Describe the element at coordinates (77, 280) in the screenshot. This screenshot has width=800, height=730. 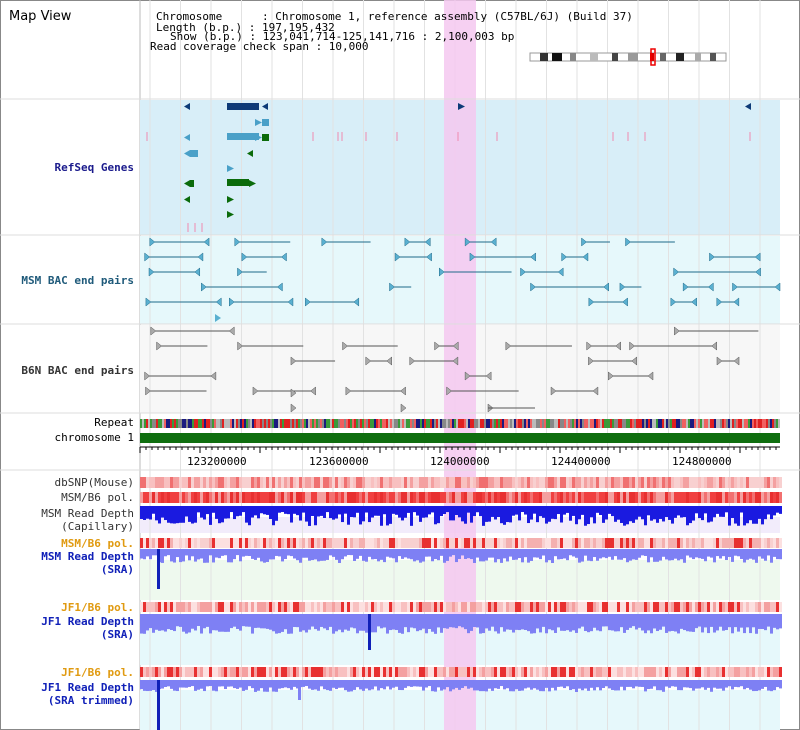
I see `track-label-msm-bac: MSM BAC end pairs` at that location.